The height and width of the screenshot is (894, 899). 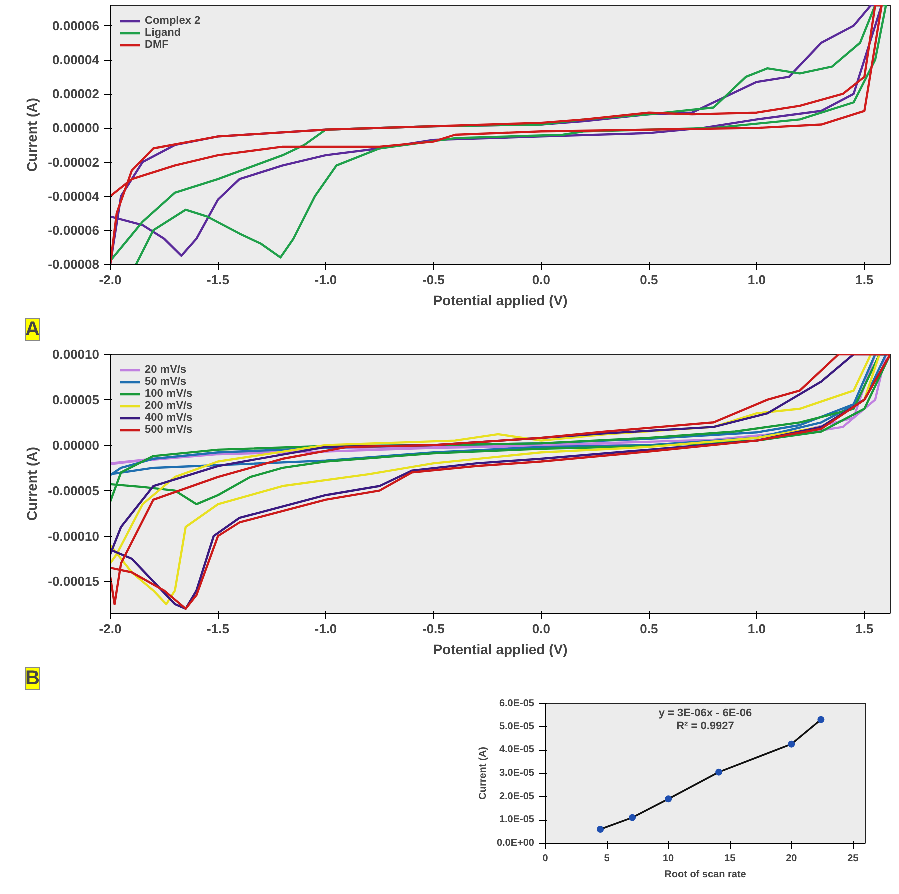 I want to click on y-tick-label: 1.0E-05, so click(x=517, y=820).